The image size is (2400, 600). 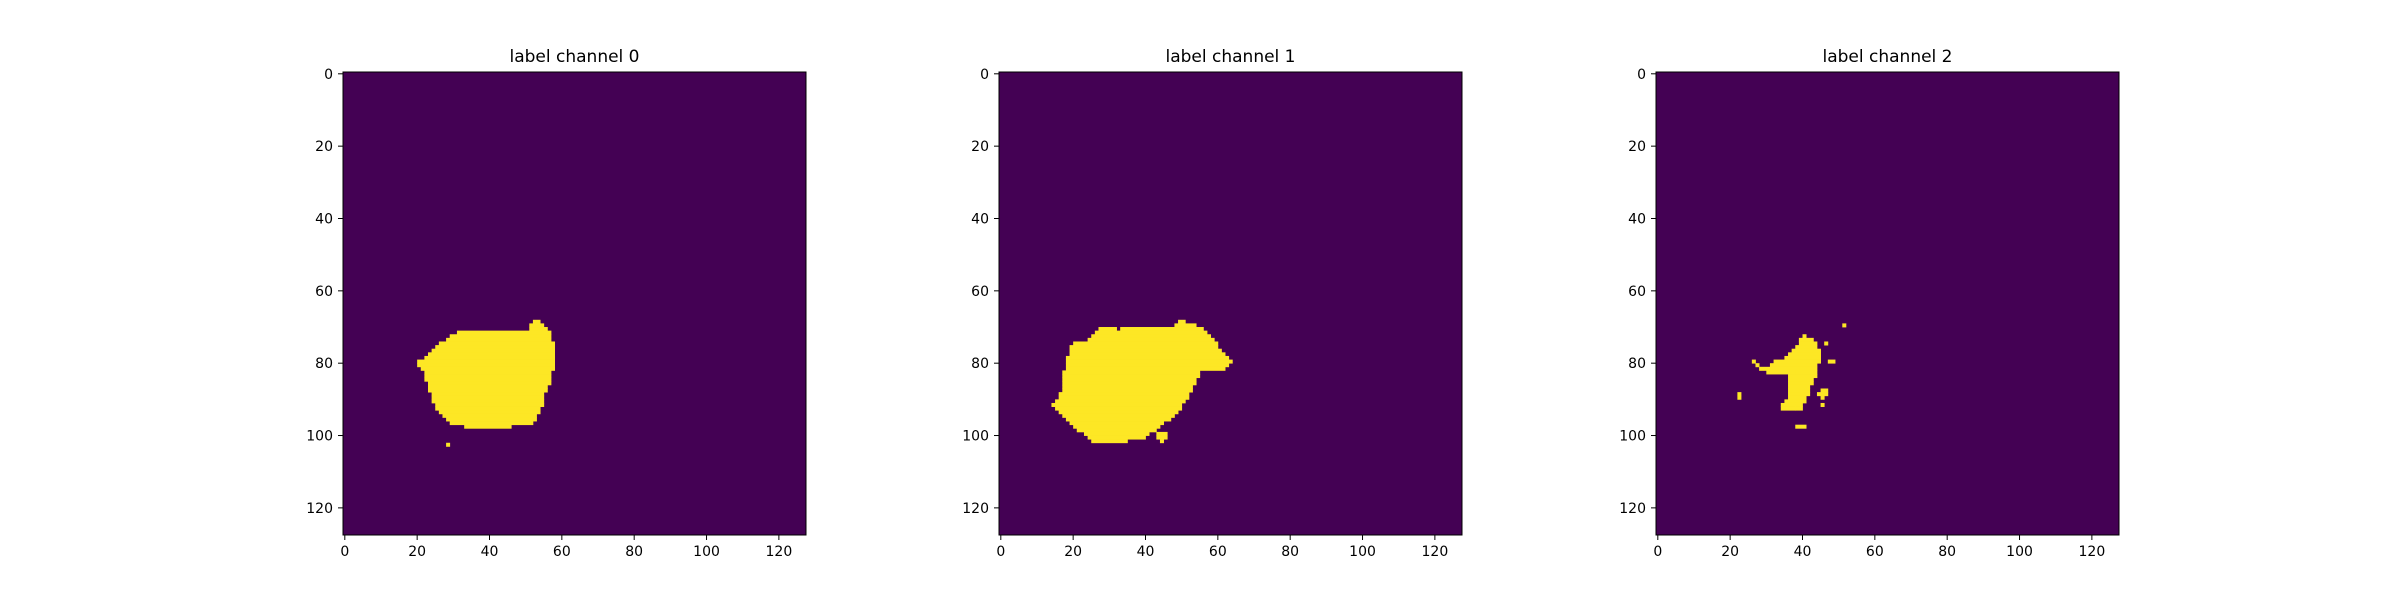 I want to click on panel-title: label channel 0, so click(x=574, y=57).